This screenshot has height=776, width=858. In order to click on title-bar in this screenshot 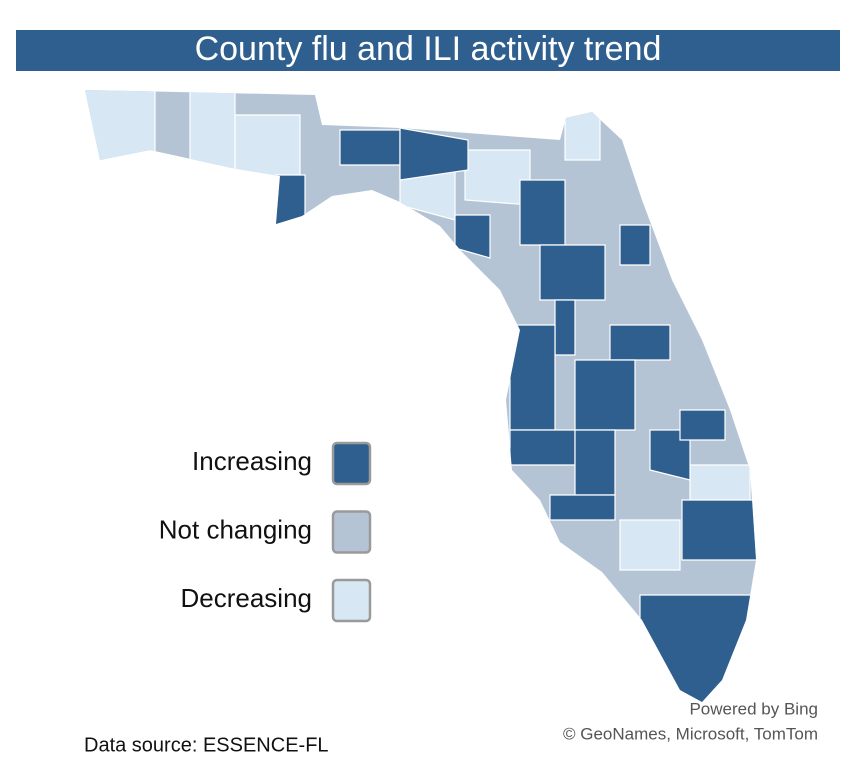, I will do `click(428, 50)`.